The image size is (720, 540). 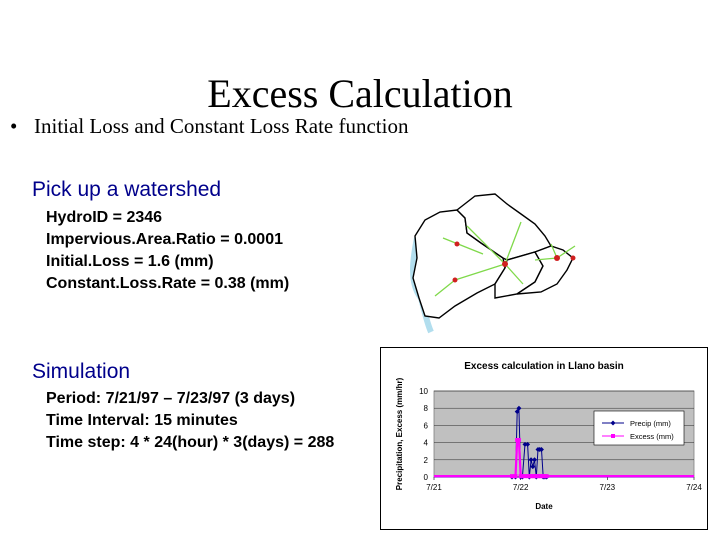 I want to click on slide-title: Excess Calculation, so click(x=360, y=93).